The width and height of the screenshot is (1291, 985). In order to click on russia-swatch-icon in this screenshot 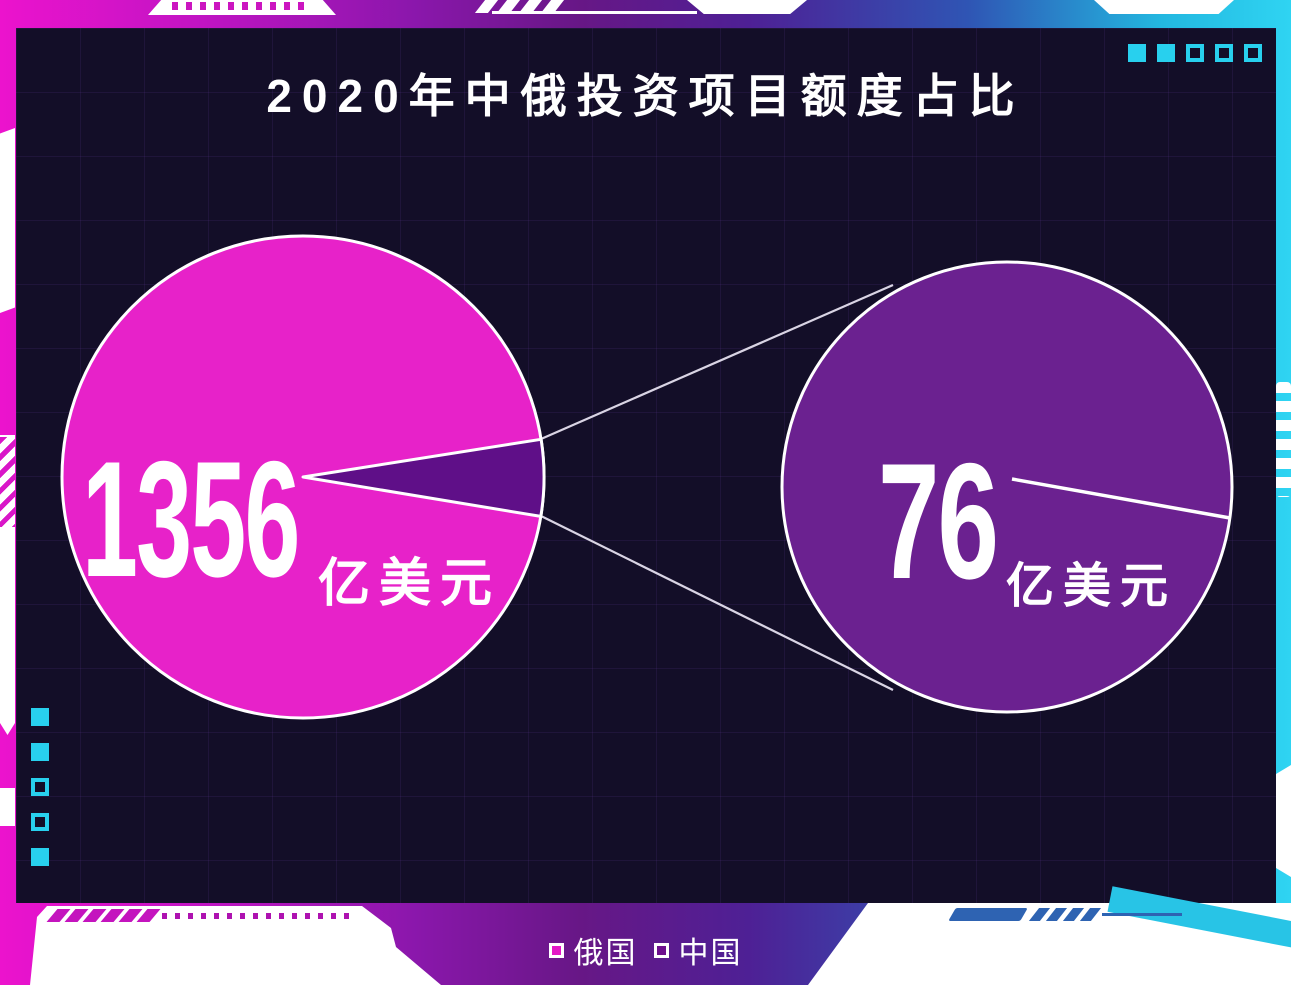, I will do `click(556, 950)`.